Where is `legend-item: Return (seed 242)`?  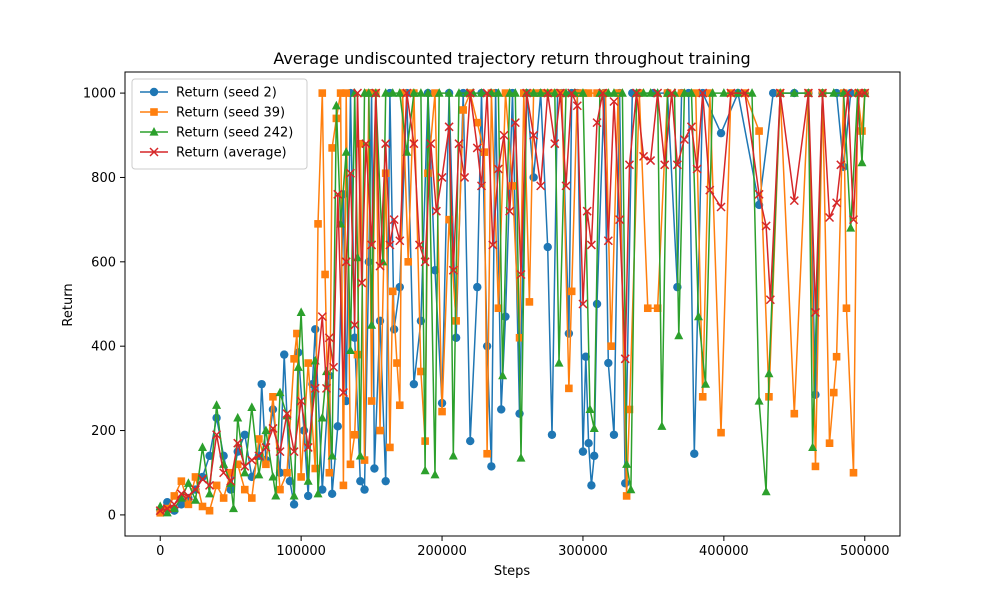
legend-item: Return (seed 242) is located at coordinates (216, 133).